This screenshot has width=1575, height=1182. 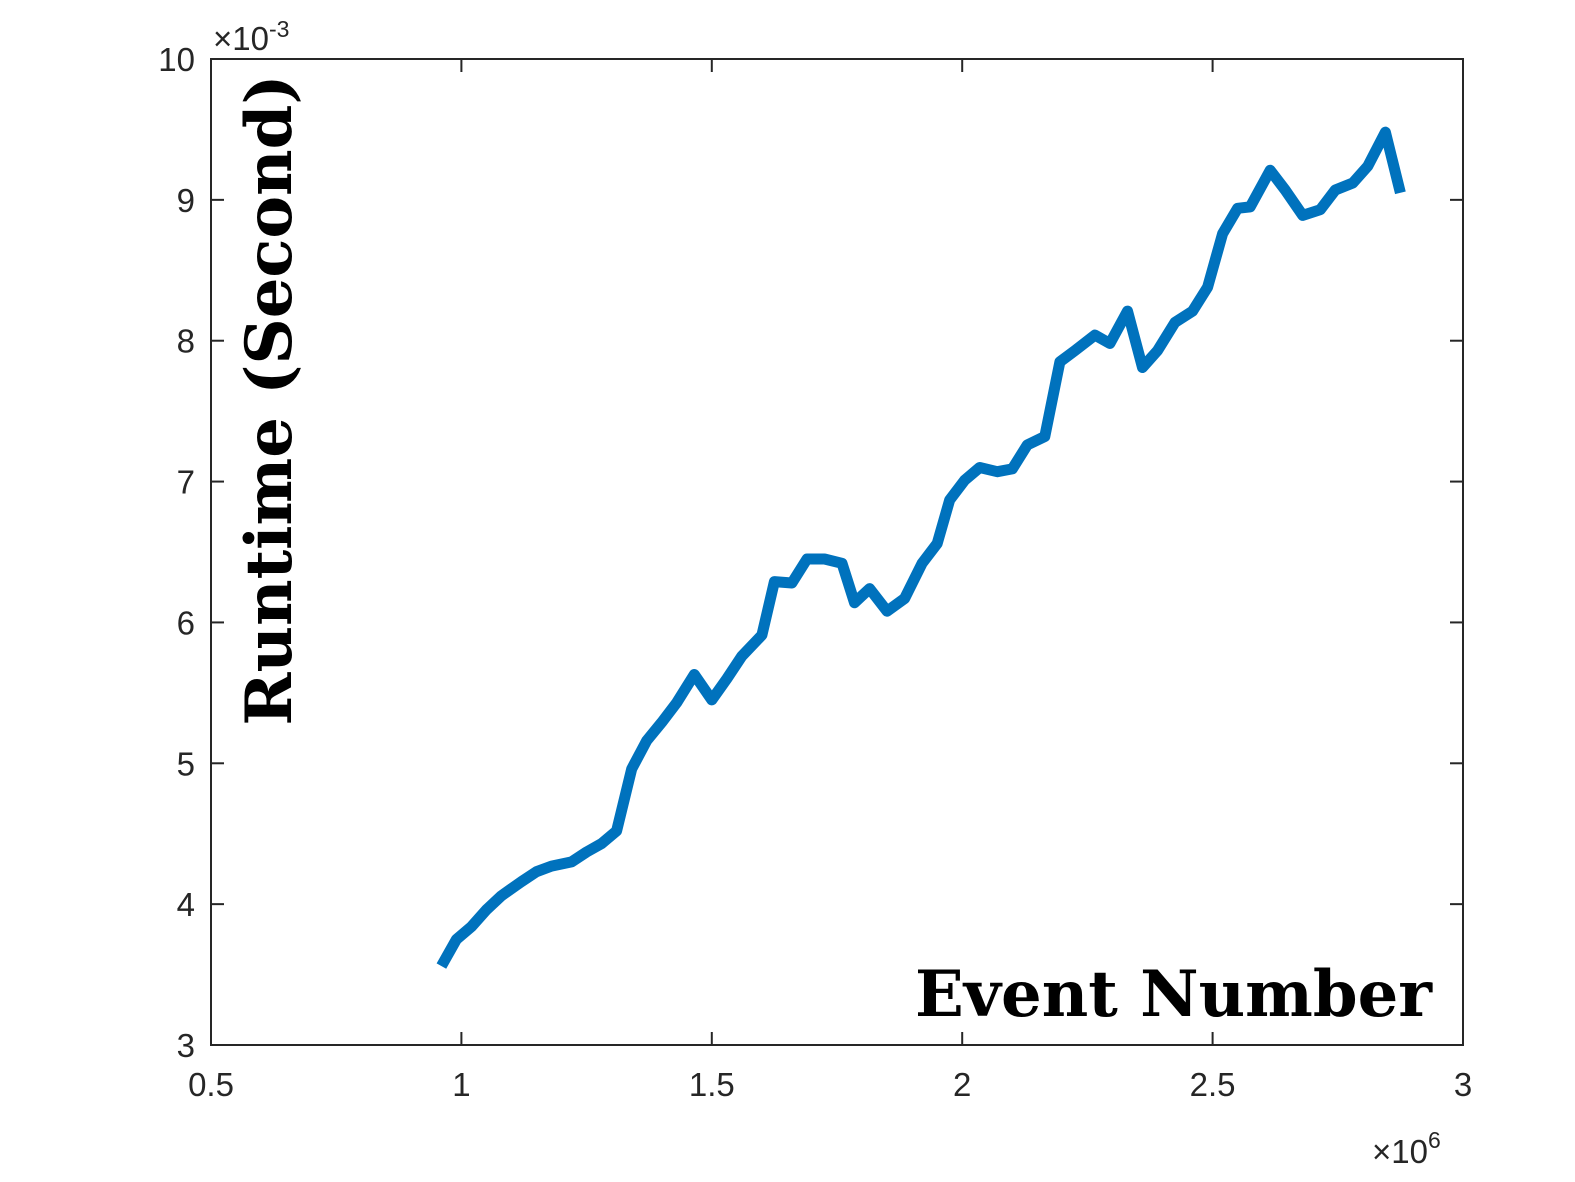 I want to click on x-tick-label: 2.5, so click(x=1213, y=1084).